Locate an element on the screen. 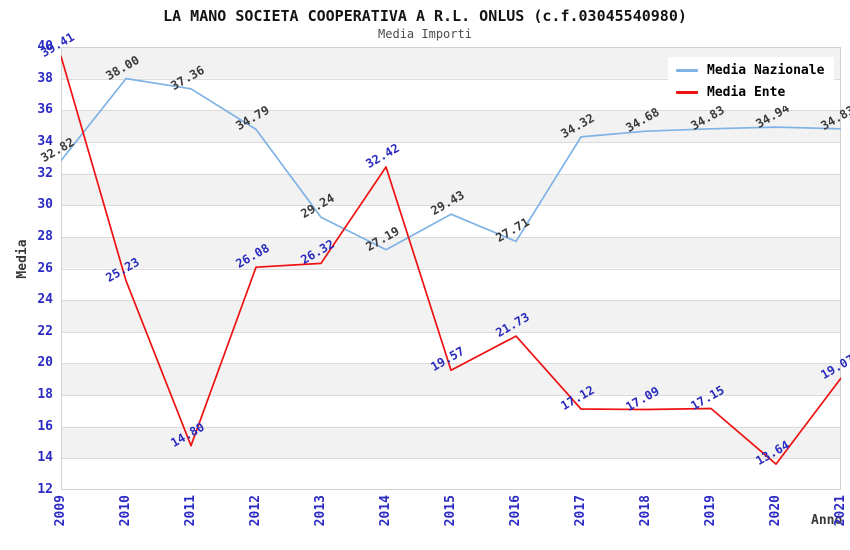 Image resolution: width=850 pixels, height=550 pixels. y-tick-label: 18 is located at coordinates (45, 395).